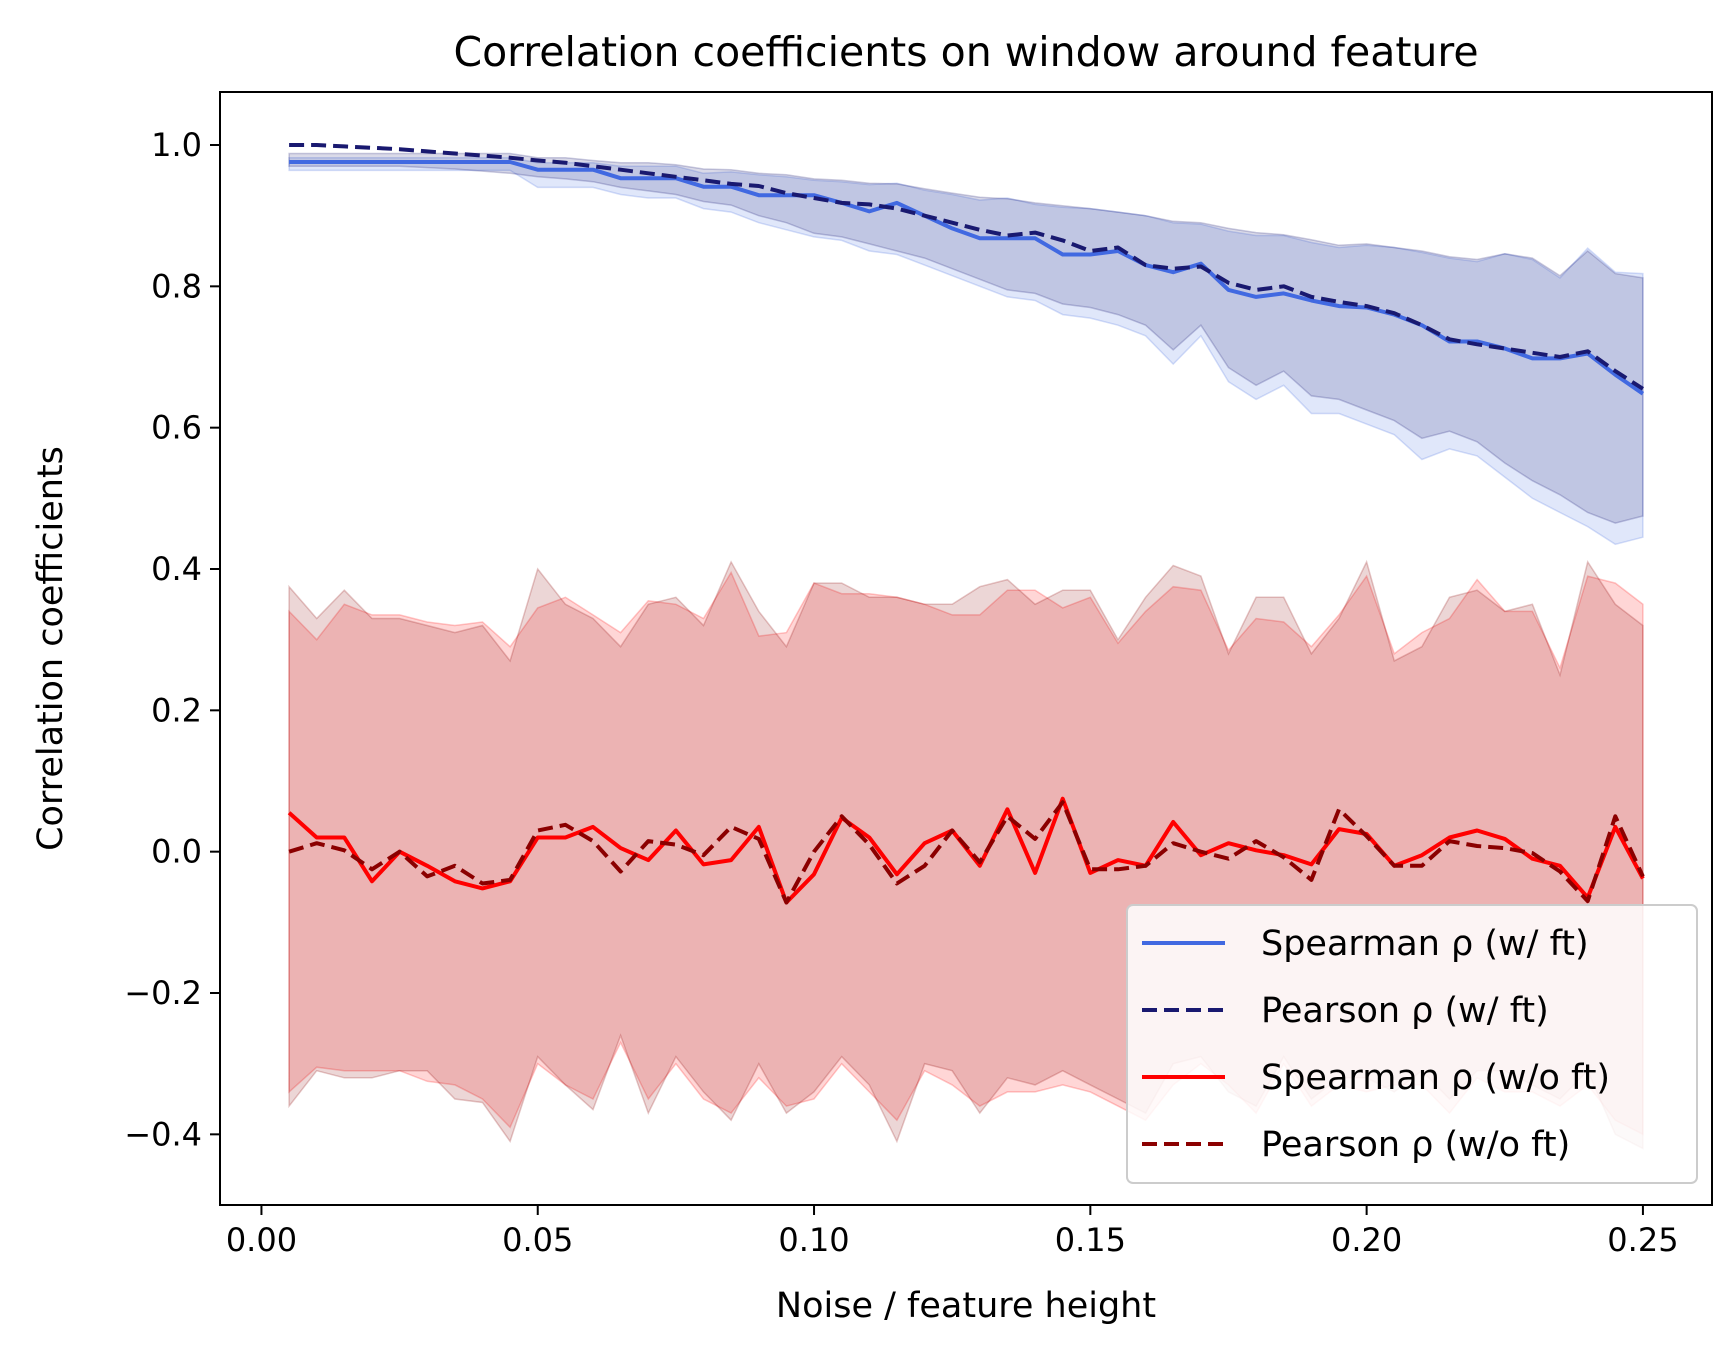 The width and height of the screenshot is (1736, 1361). I want to click on x-tick-label: 0.25, so click(1642, 1240).